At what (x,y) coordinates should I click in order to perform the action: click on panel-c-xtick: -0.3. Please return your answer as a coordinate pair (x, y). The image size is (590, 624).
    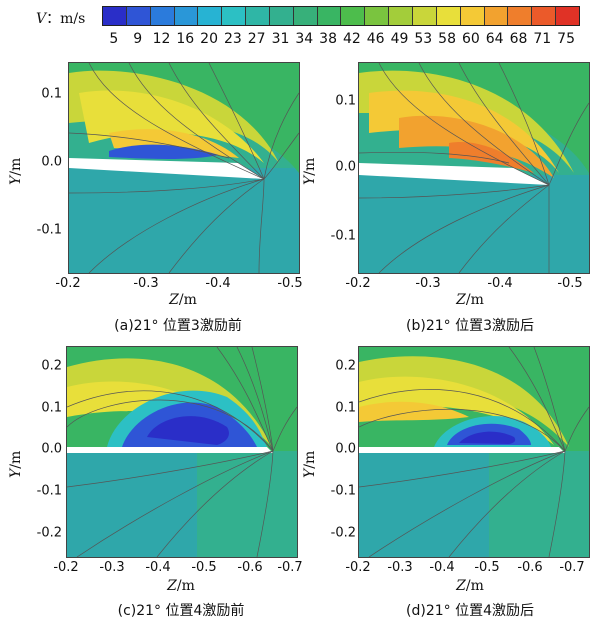
    Looking at the image, I should click on (112, 567).